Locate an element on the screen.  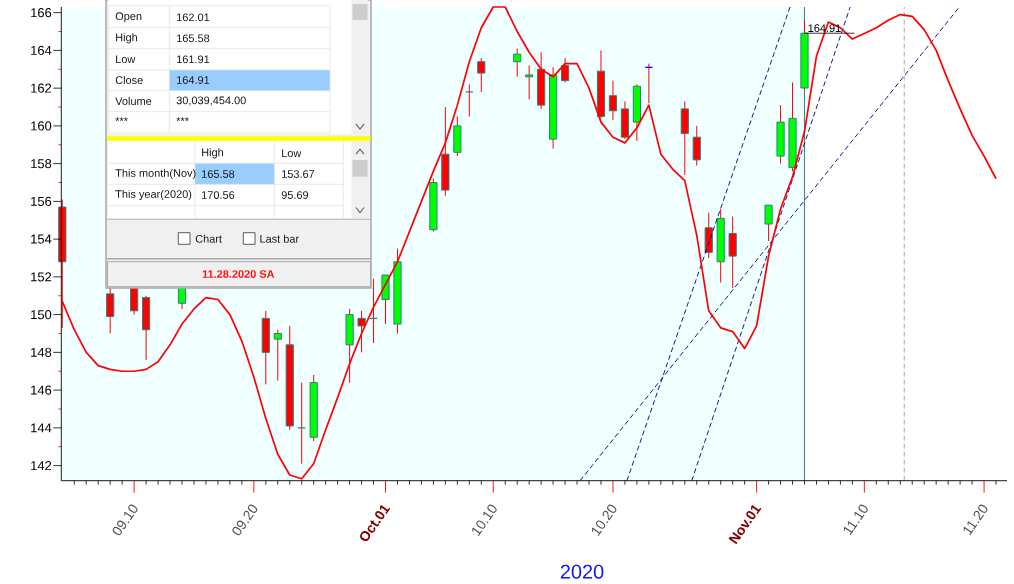
annotation: 170.56 is located at coordinates (218, 195).